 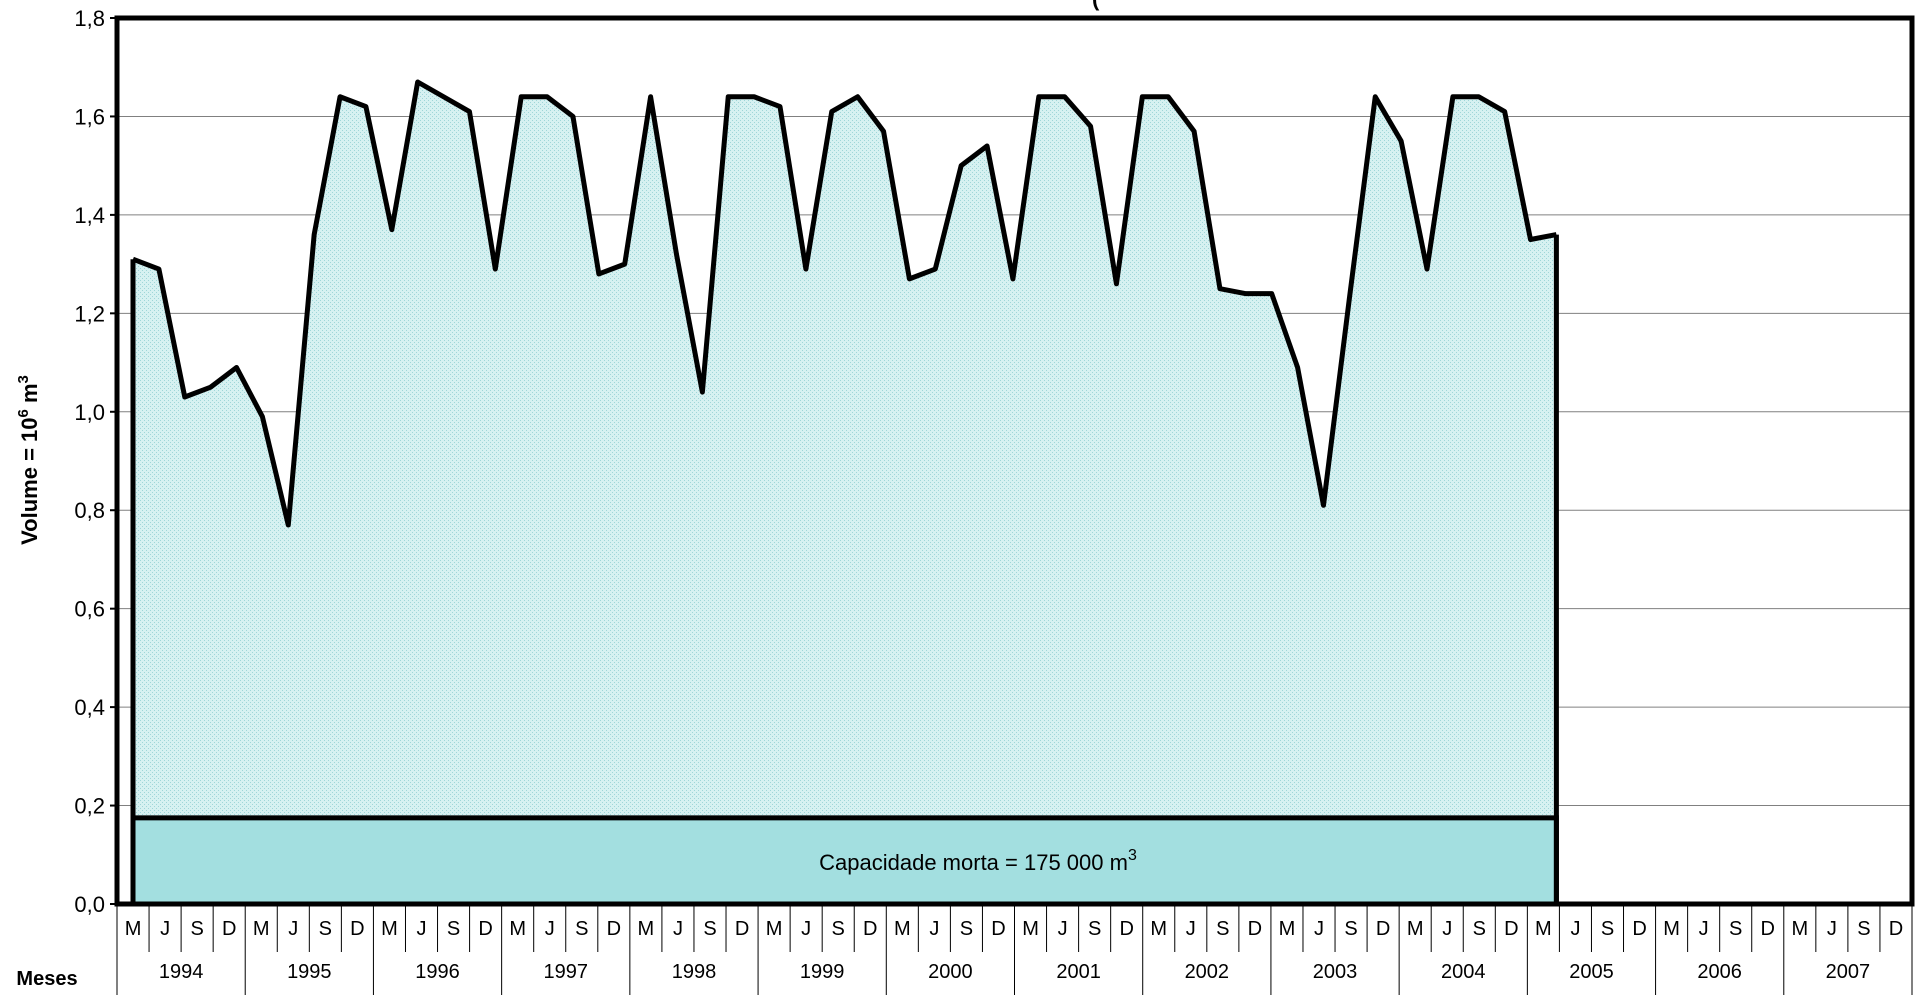 I want to click on y-tick-label: 1,8, so click(x=89, y=18).